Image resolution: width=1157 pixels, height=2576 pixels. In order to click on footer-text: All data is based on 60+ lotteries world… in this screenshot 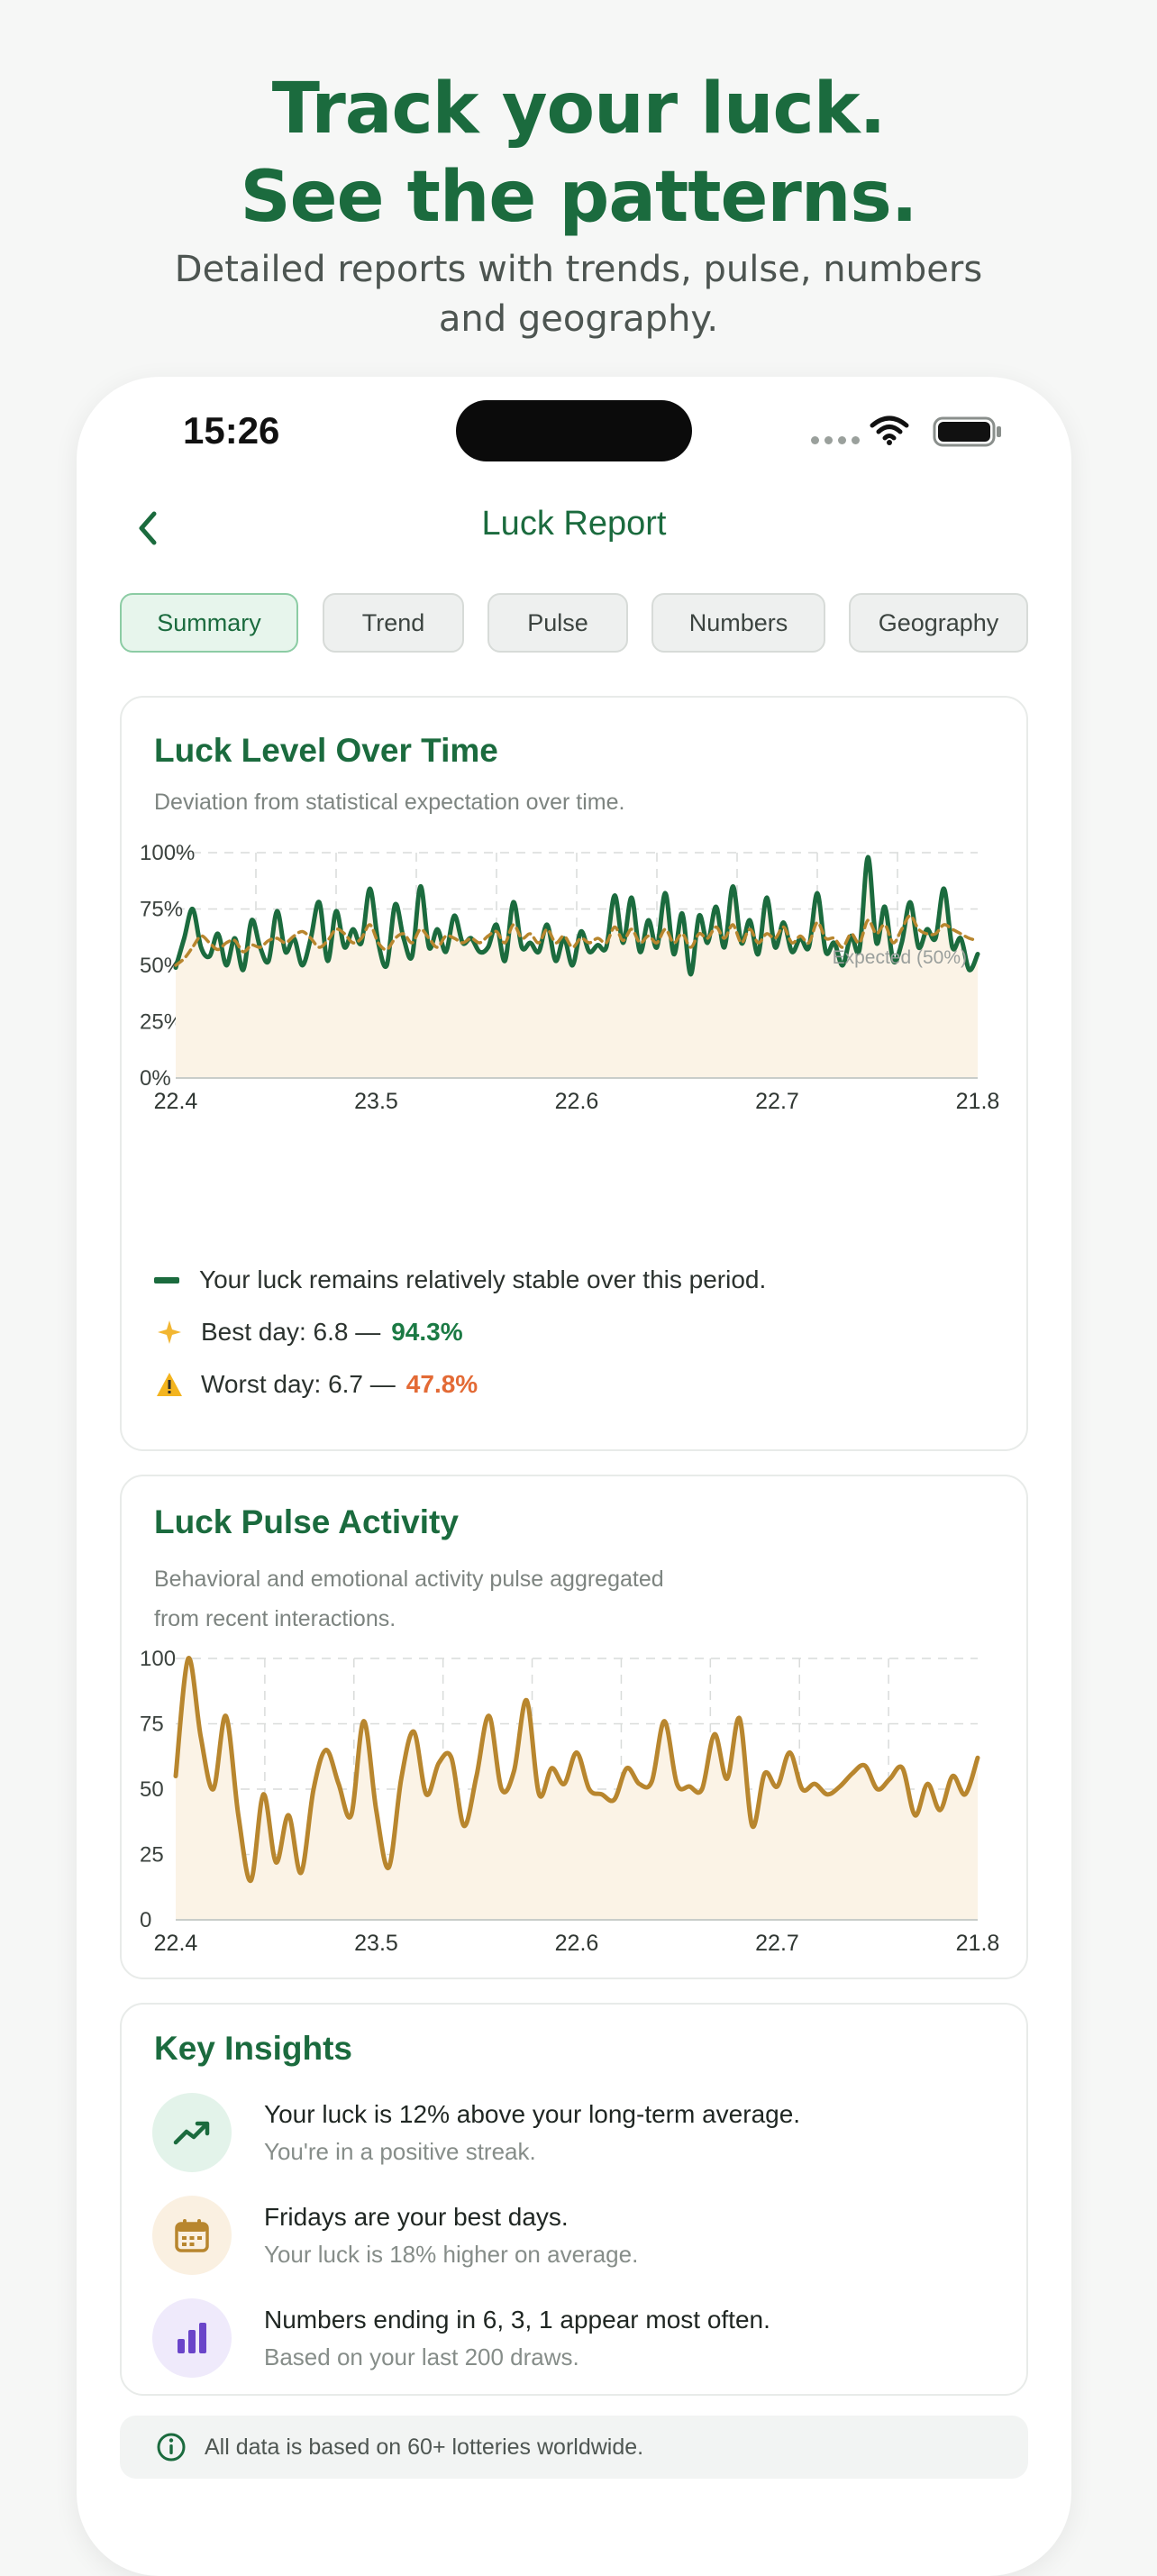, I will do `click(424, 2447)`.